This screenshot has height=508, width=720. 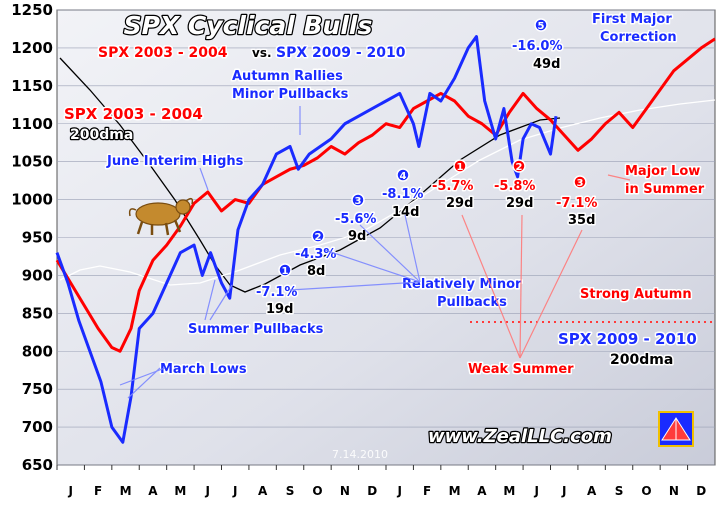 What do you see at coordinates (32, 200) in the screenshot?
I see `y-tick-label: 1000` at bounding box center [32, 200].